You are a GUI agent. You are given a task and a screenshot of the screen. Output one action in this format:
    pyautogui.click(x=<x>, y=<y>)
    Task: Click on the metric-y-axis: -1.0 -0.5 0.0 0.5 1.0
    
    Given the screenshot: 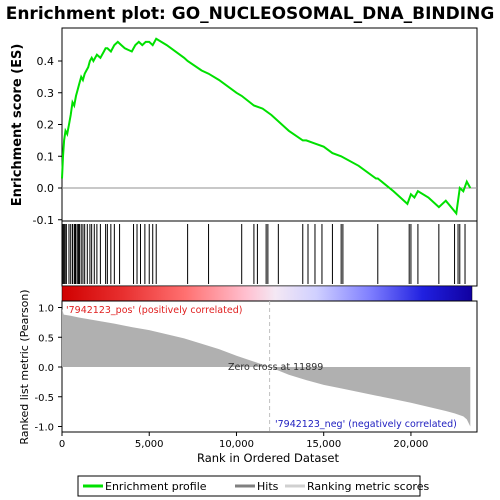 What is the action you would take?
    pyautogui.click(x=48, y=369)
    